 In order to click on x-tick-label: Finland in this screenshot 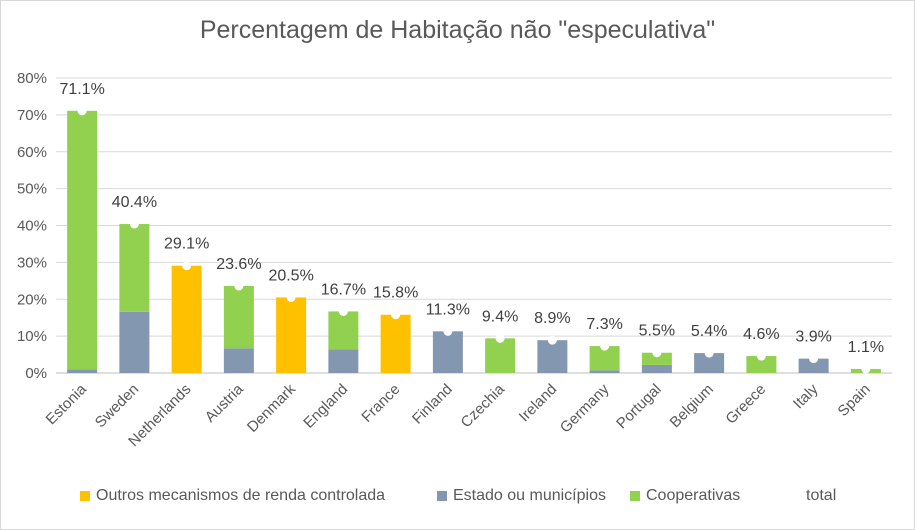, I will do `click(432, 404)`.